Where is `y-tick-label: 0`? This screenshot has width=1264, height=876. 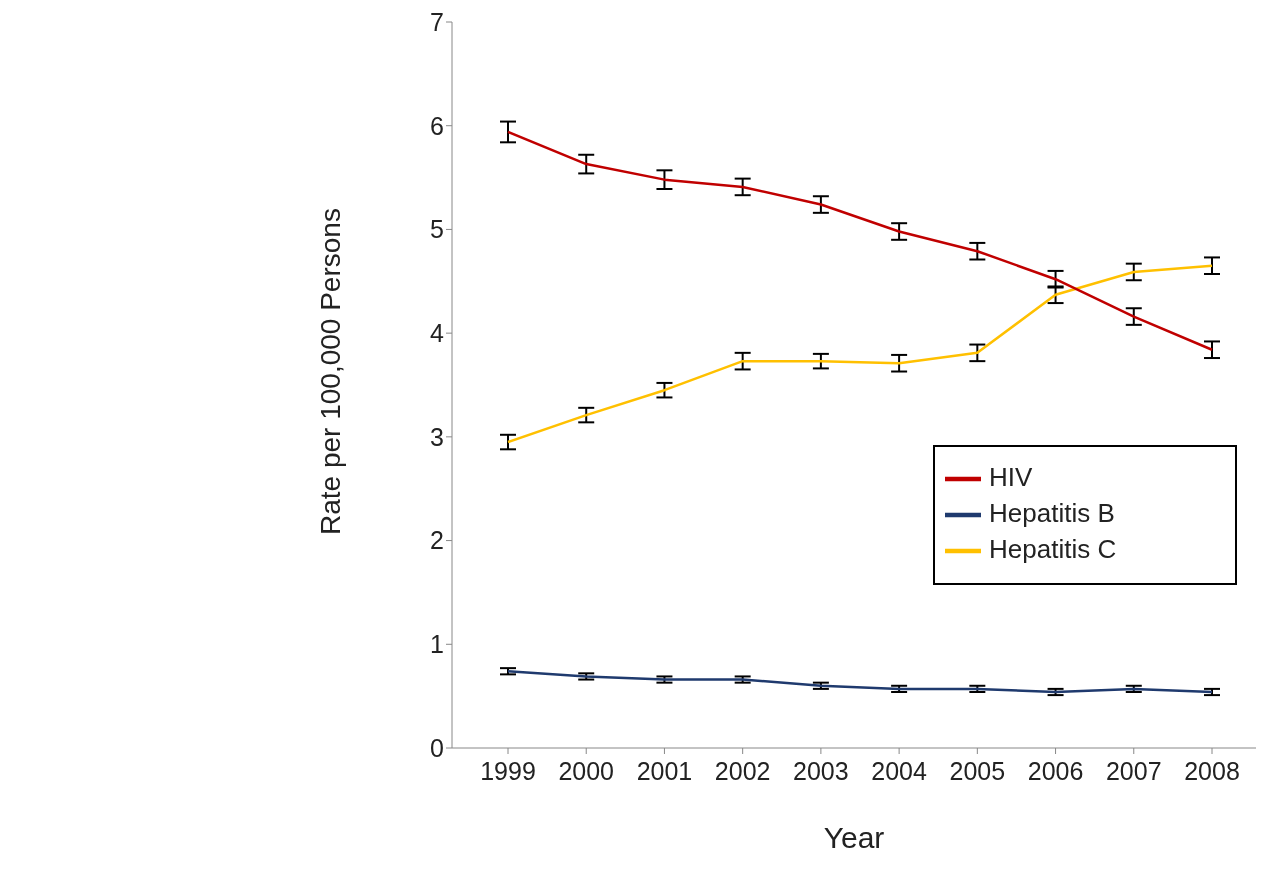 y-tick-label: 0 is located at coordinates (437, 747).